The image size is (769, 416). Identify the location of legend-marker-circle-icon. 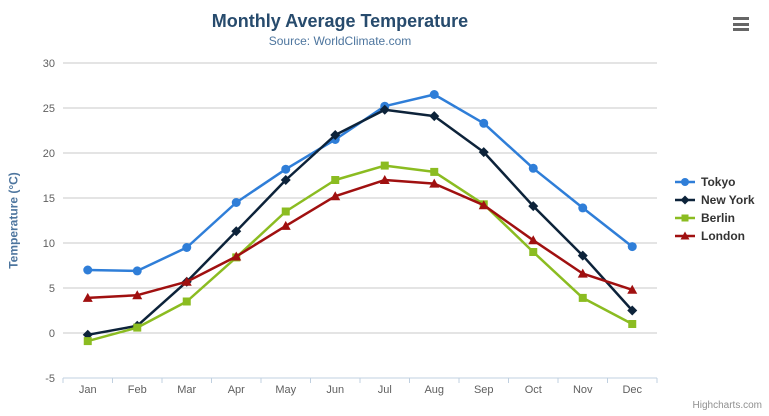
(685, 182).